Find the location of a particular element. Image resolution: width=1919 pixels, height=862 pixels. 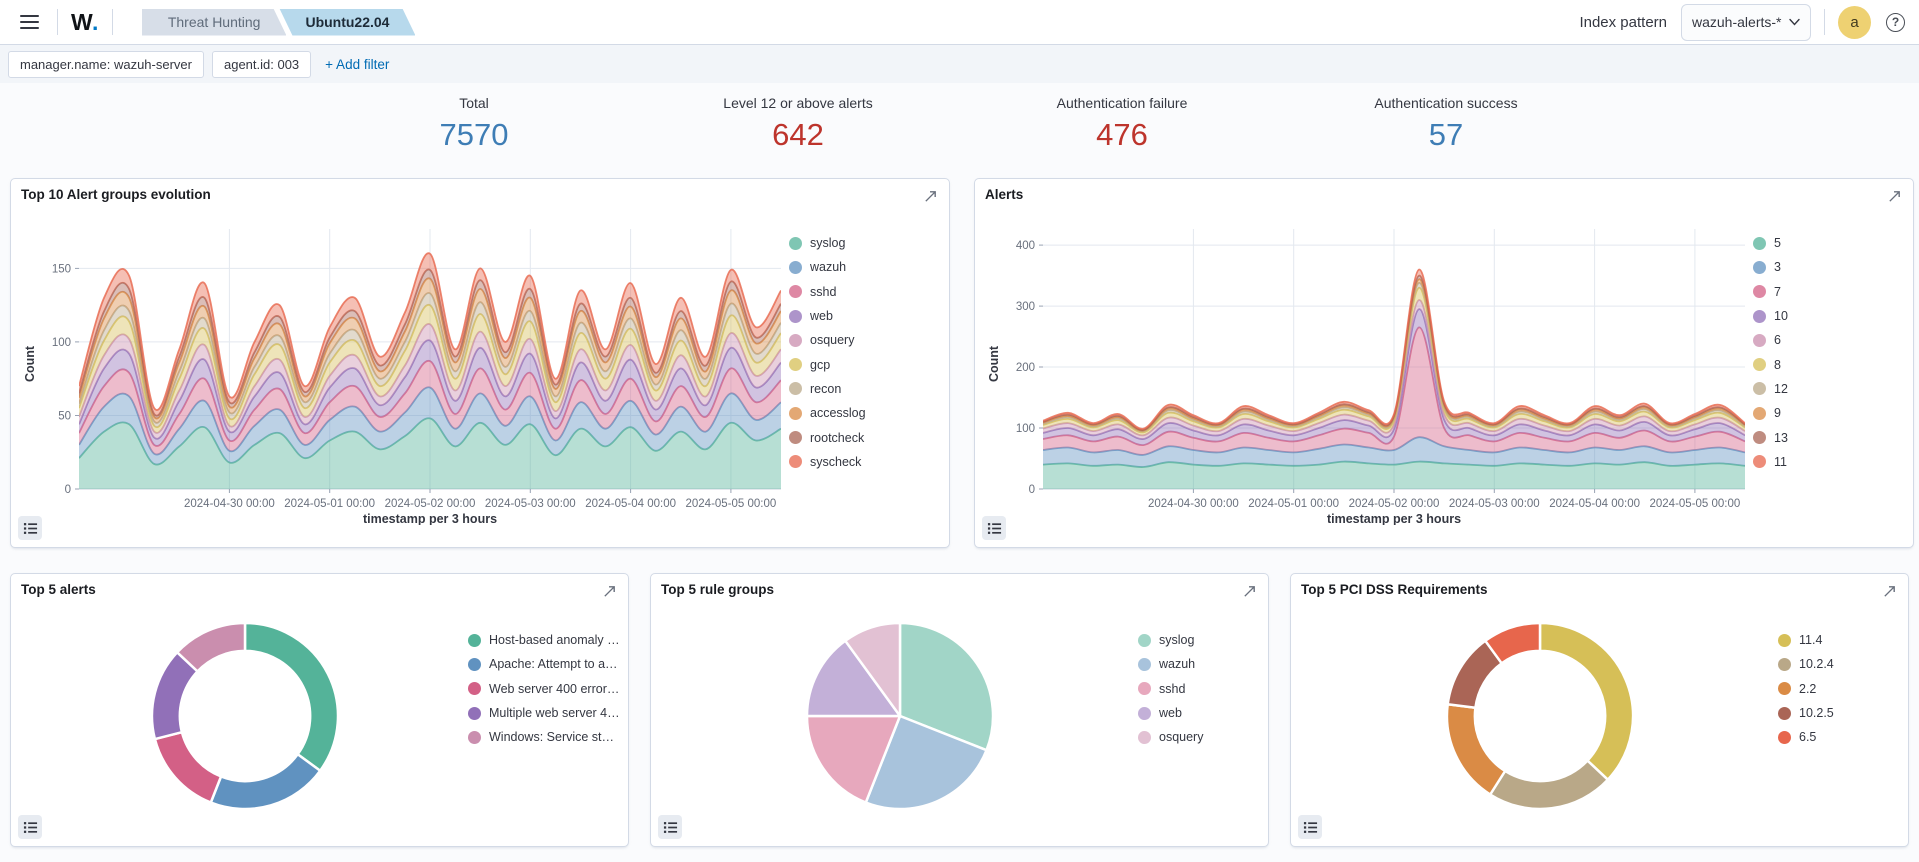

svg-text: 2024-05-05 00:00 is located at coordinates (730, 504).